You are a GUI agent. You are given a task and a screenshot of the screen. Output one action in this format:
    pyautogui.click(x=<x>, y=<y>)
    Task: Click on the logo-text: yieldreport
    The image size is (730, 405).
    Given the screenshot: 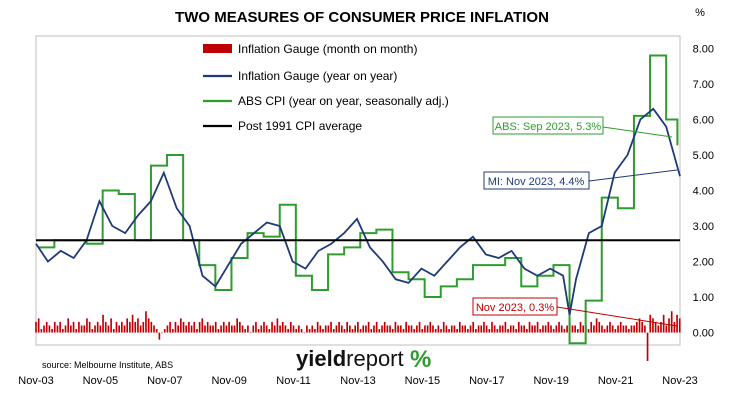 What is the action you would take?
    pyautogui.click(x=350, y=358)
    